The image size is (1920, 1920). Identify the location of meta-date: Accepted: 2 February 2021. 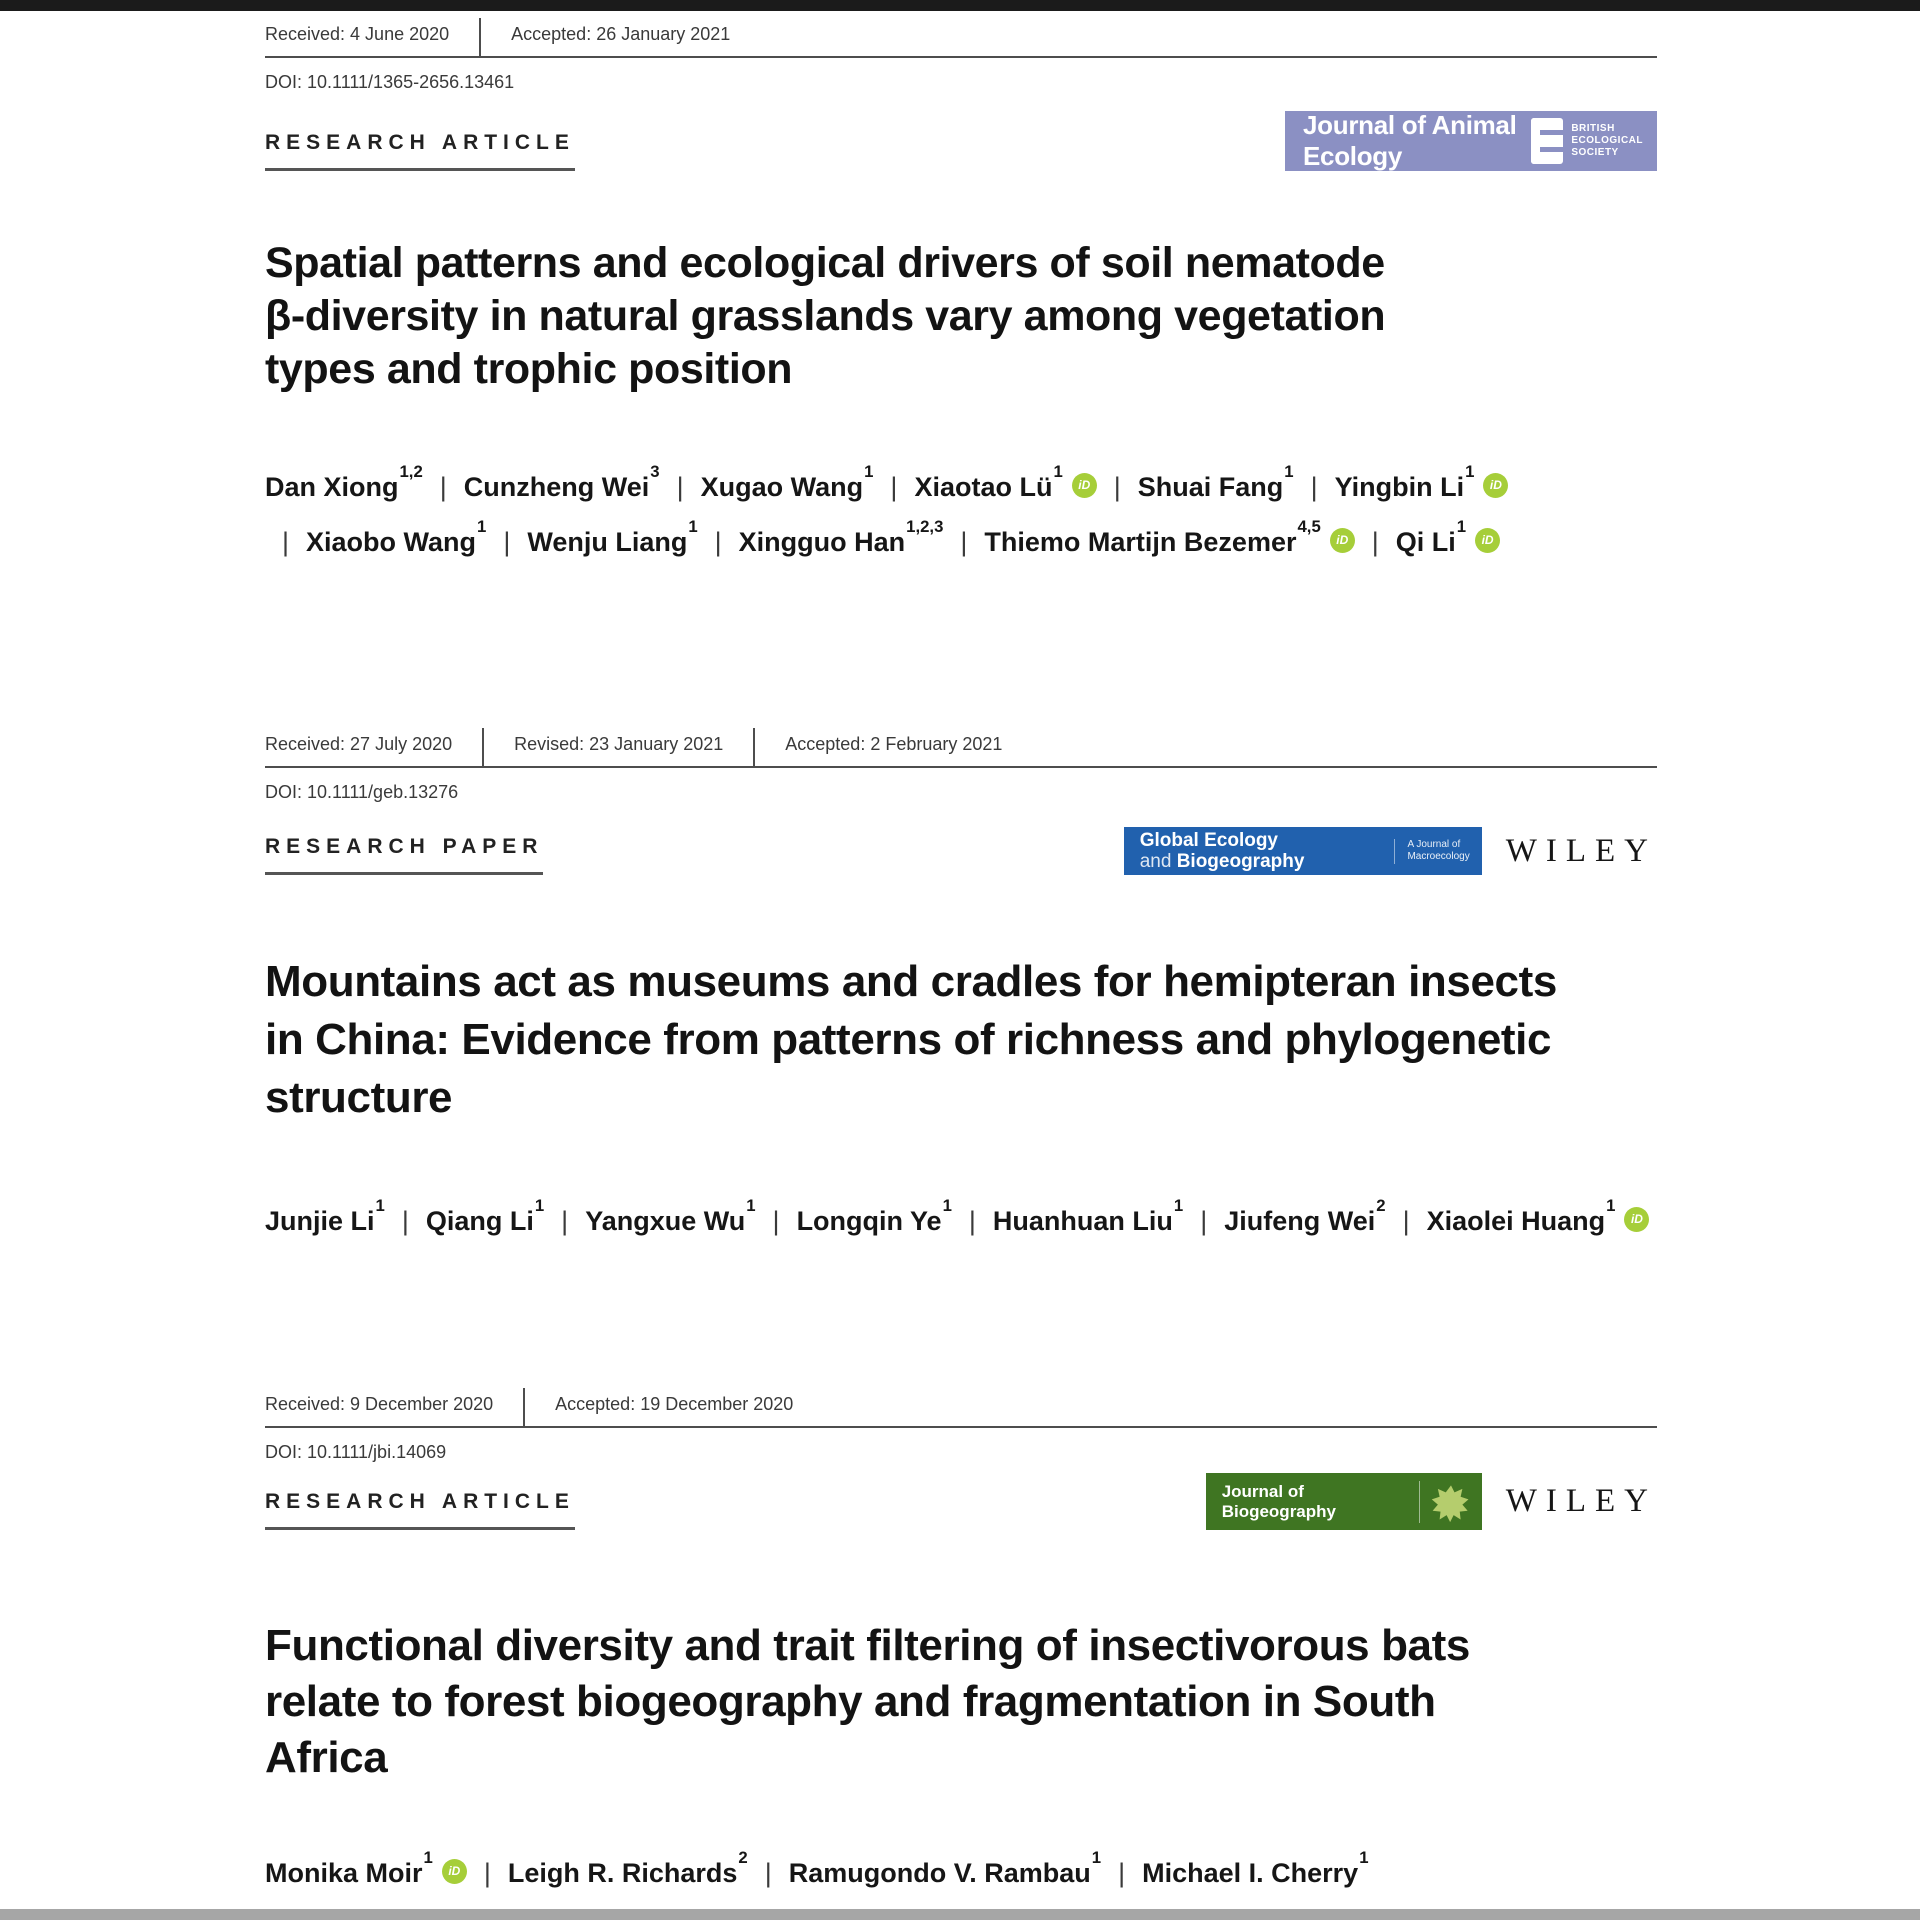
(892, 747).